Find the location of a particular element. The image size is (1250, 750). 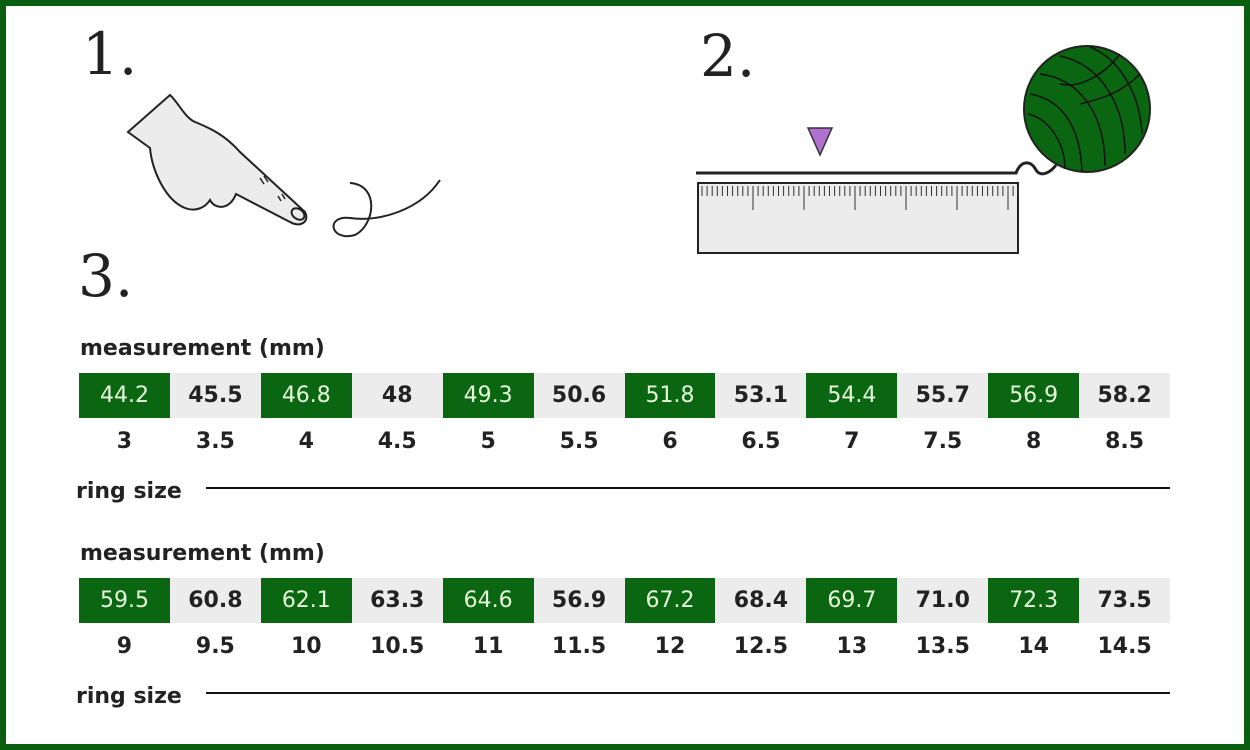

measurement-cell: 58.2 is located at coordinates (1124, 395).